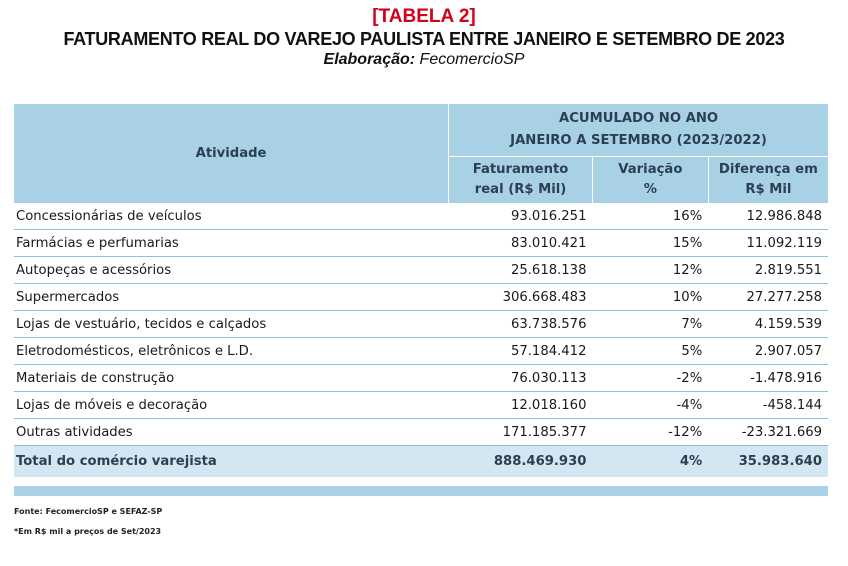 This screenshot has height=566, width=848. What do you see at coordinates (231, 216) in the screenshot?
I see `row-activity: Concessionárias de veículos` at bounding box center [231, 216].